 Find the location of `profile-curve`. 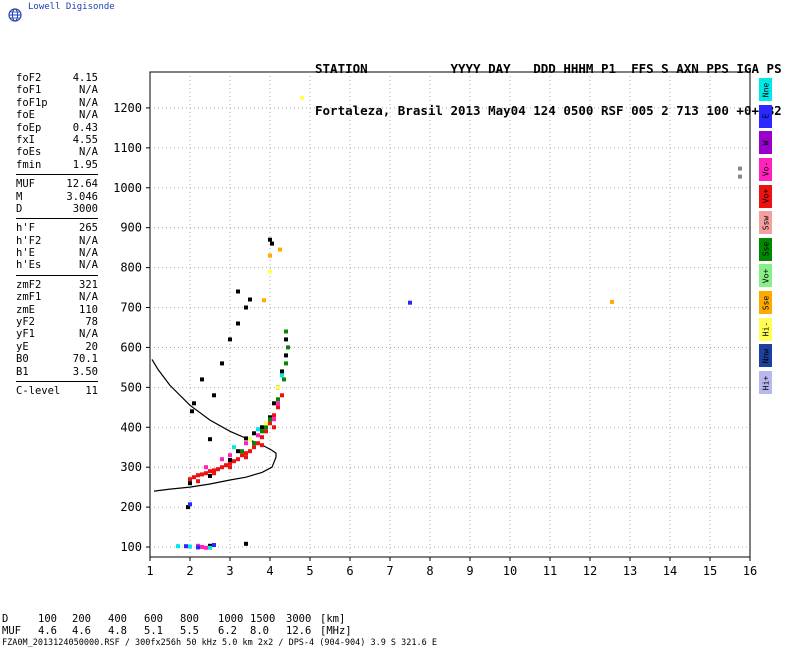

profile-curve is located at coordinates (214, 425).